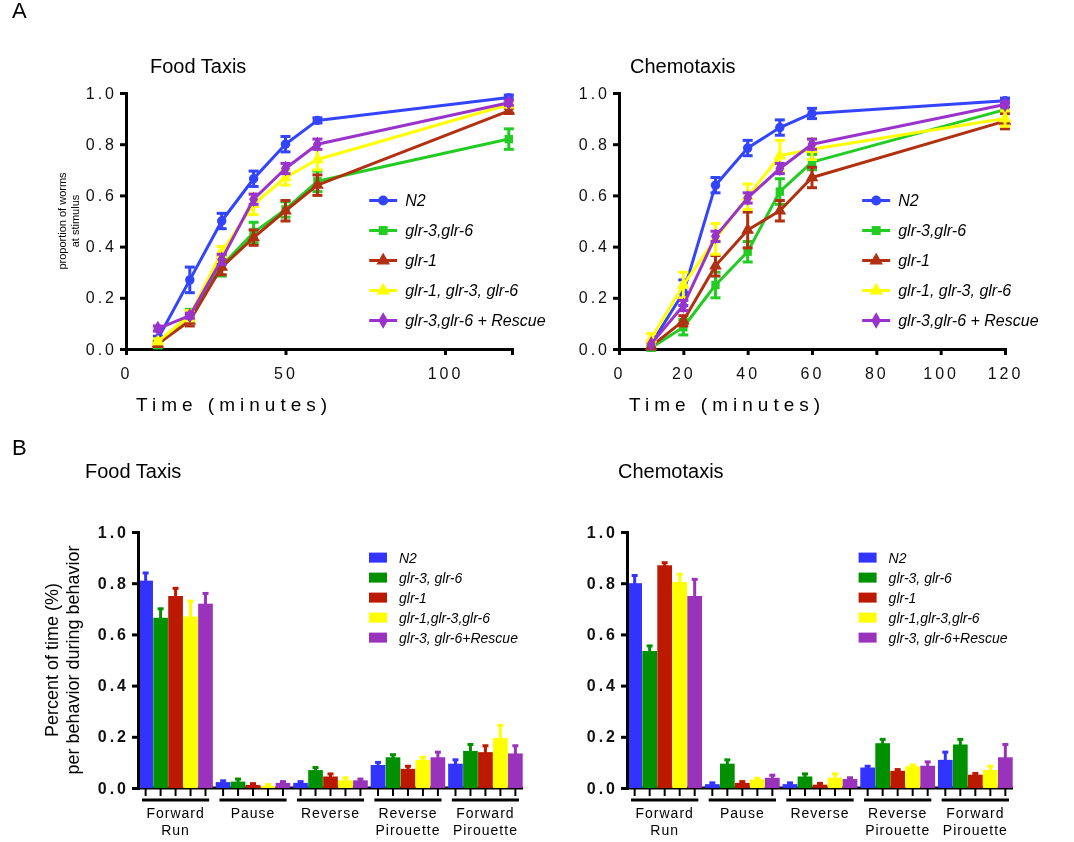  What do you see at coordinates (19, 11) in the screenshot?
I see `text: A` at bounding box center [19, 11].